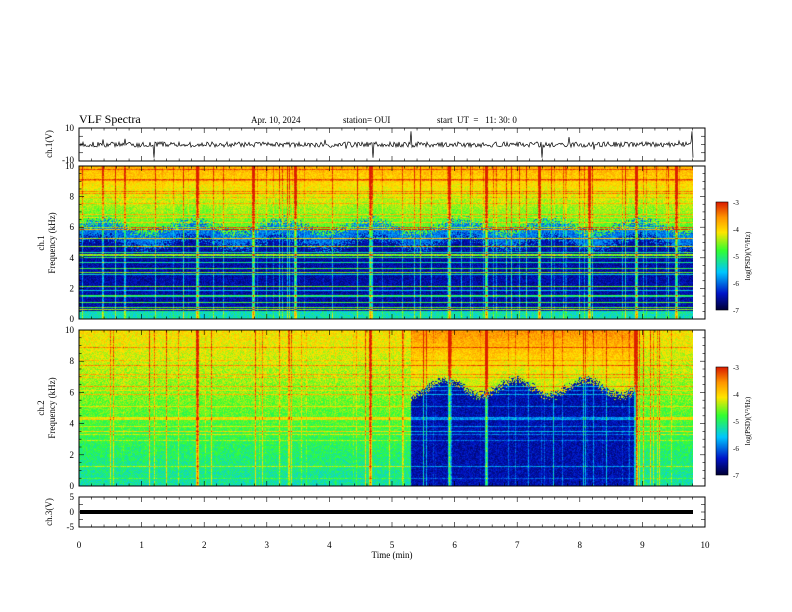 This screenshot has width=792, height=612. I want to click on header-station: station= OUI, so click(366, 120).